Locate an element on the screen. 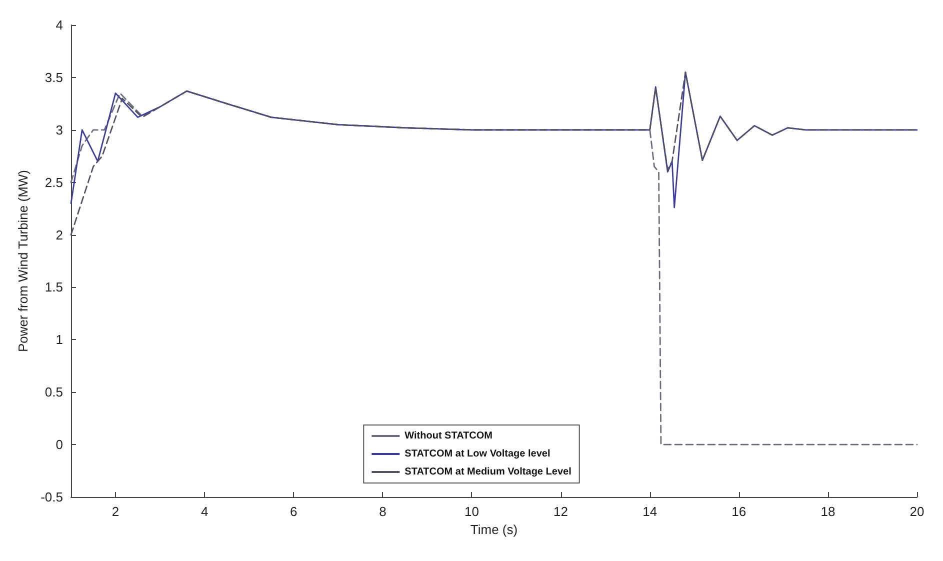 The image size is (943, 561). y-tick-label: 2.5 is located at coordinates (53, 182).